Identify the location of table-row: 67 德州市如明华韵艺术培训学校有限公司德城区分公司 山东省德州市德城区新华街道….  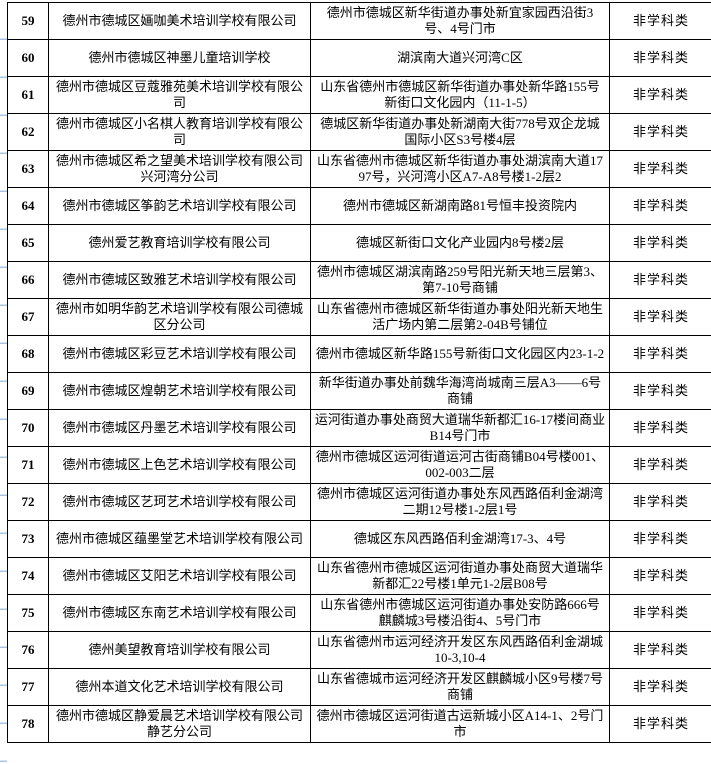
(359, 317).